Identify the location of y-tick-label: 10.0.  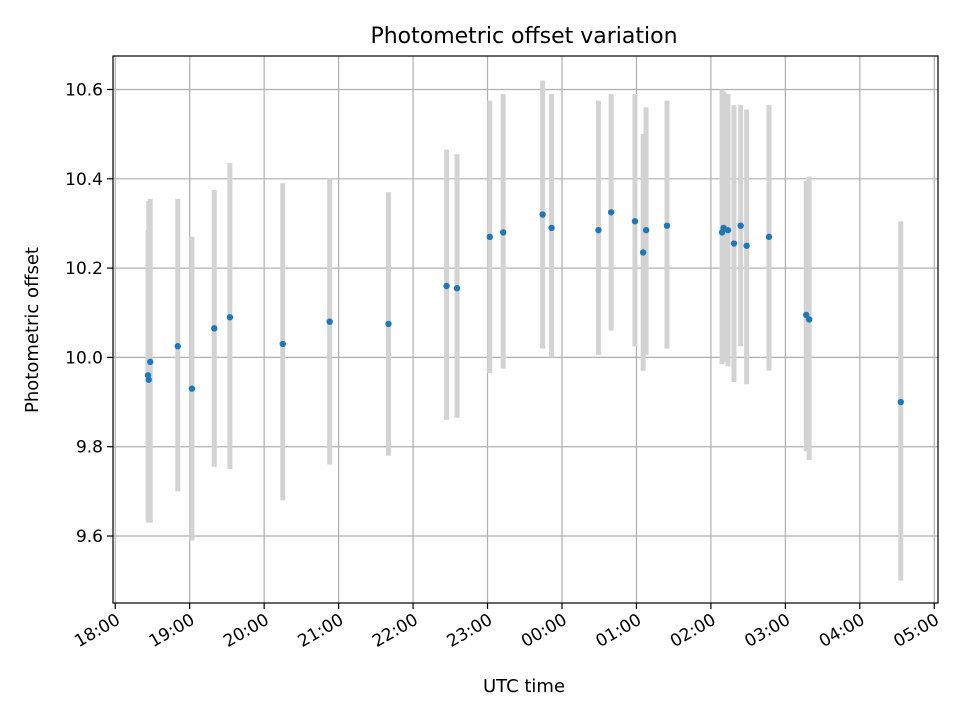
(84, 358).